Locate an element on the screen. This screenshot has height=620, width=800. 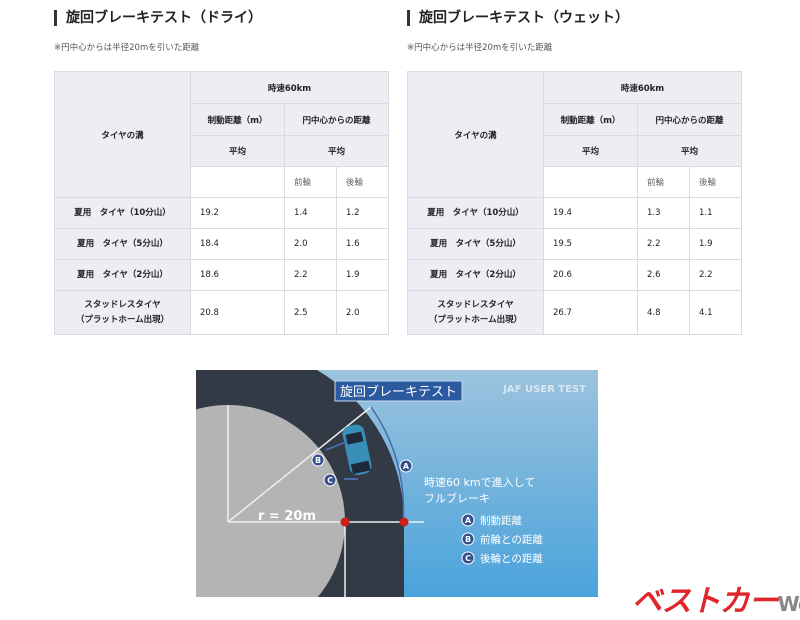
table-row: 夏用 タイヤ（5分山） 18.4 2.0 1.6 is located at coordinates (221, 244).